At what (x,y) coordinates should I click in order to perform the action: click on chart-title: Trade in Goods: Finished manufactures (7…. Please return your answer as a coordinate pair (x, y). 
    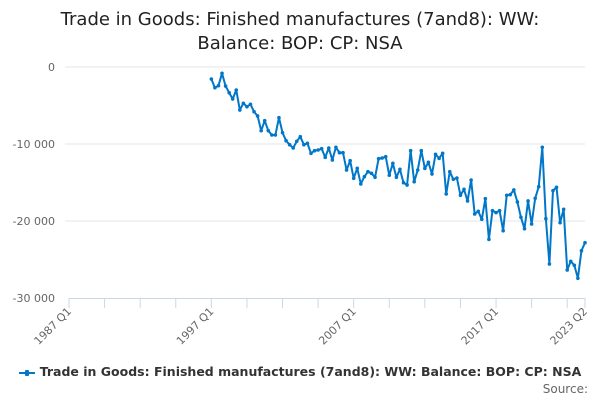
    Looking at the image, I should click on (300, 31).